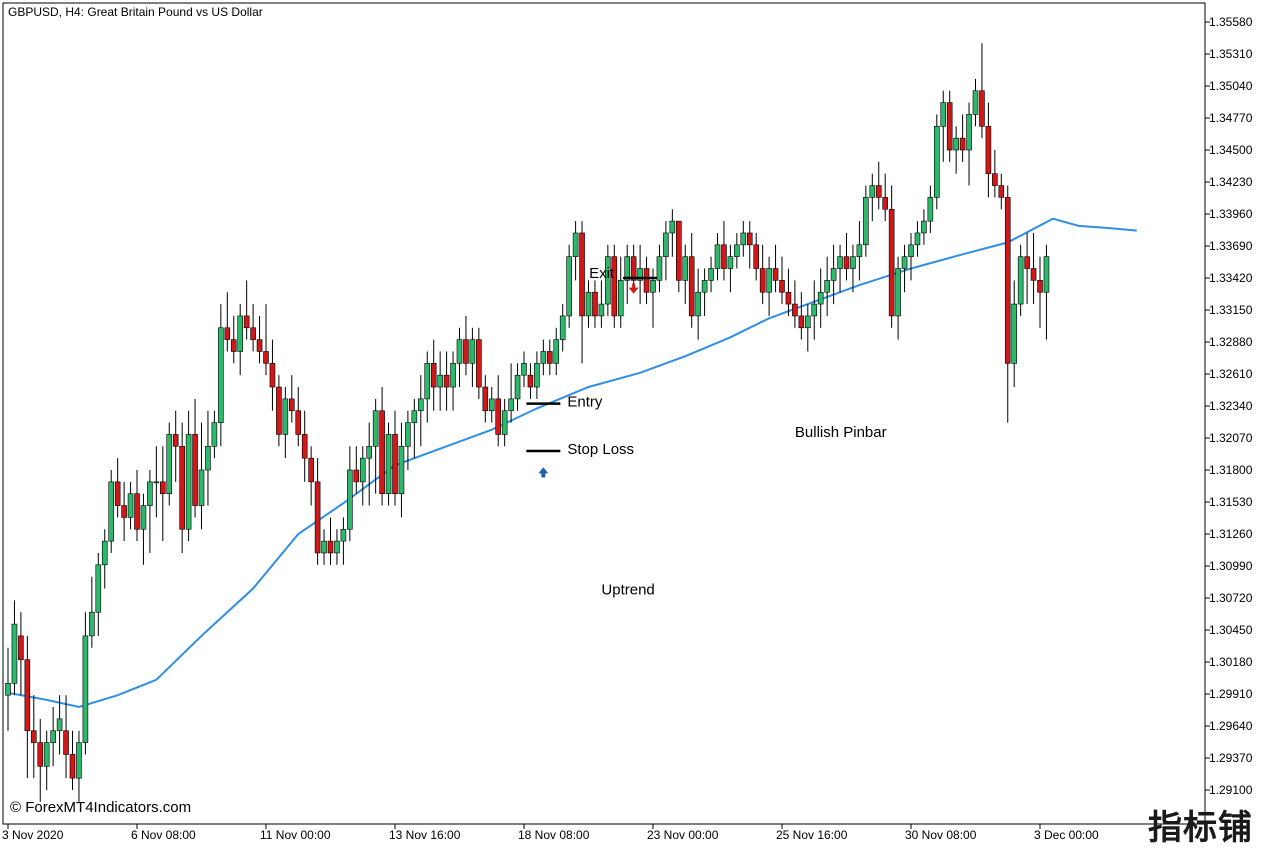  Describe the element at coordinates (1231, 662) in the screenshot. I see `y-tick-label: 1.30180` at that location.